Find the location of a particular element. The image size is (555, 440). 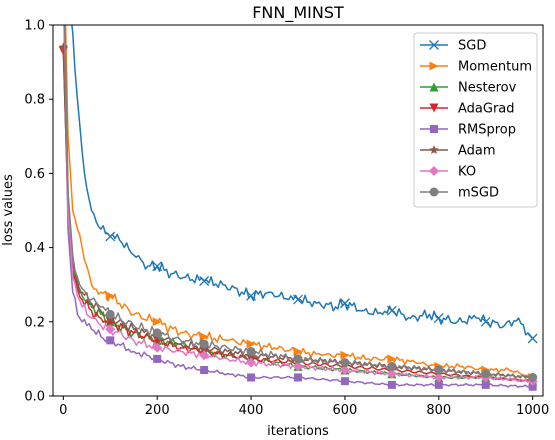

data-point-adam is located at coordinates (63, 47).